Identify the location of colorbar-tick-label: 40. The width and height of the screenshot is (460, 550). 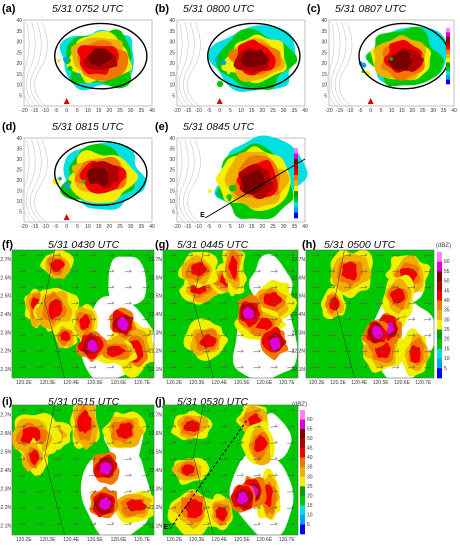
(447, 301).